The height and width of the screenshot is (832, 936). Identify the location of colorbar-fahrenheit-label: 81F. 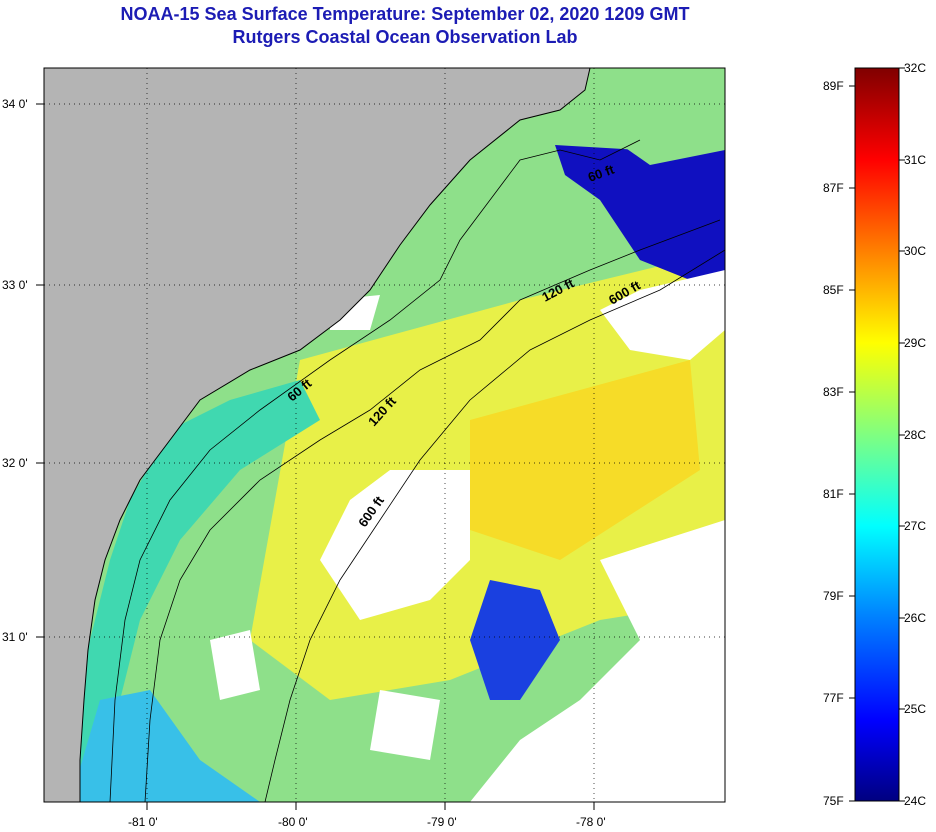
(833, 494).